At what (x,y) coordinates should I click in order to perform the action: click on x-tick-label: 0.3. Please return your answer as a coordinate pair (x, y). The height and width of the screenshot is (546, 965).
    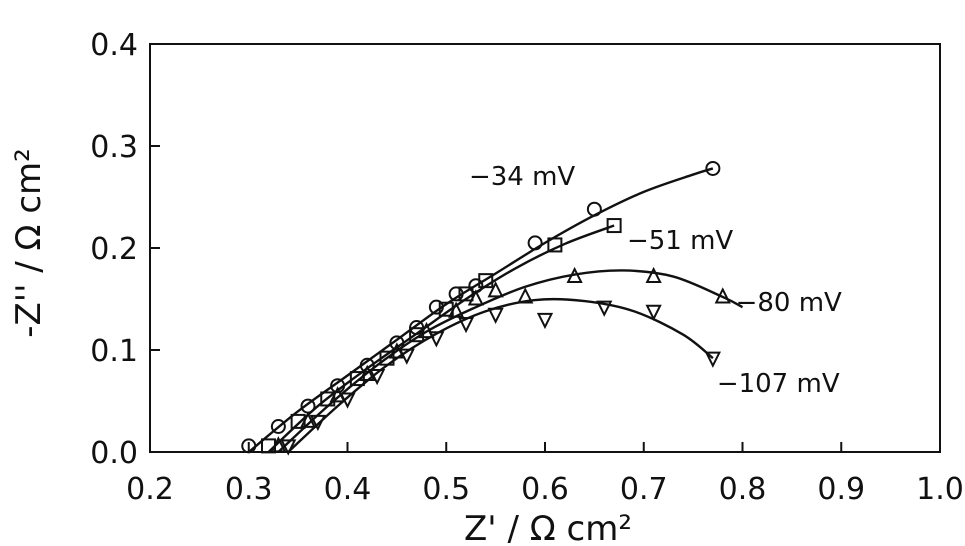
    Looking at the image, I should click on (249, 489).